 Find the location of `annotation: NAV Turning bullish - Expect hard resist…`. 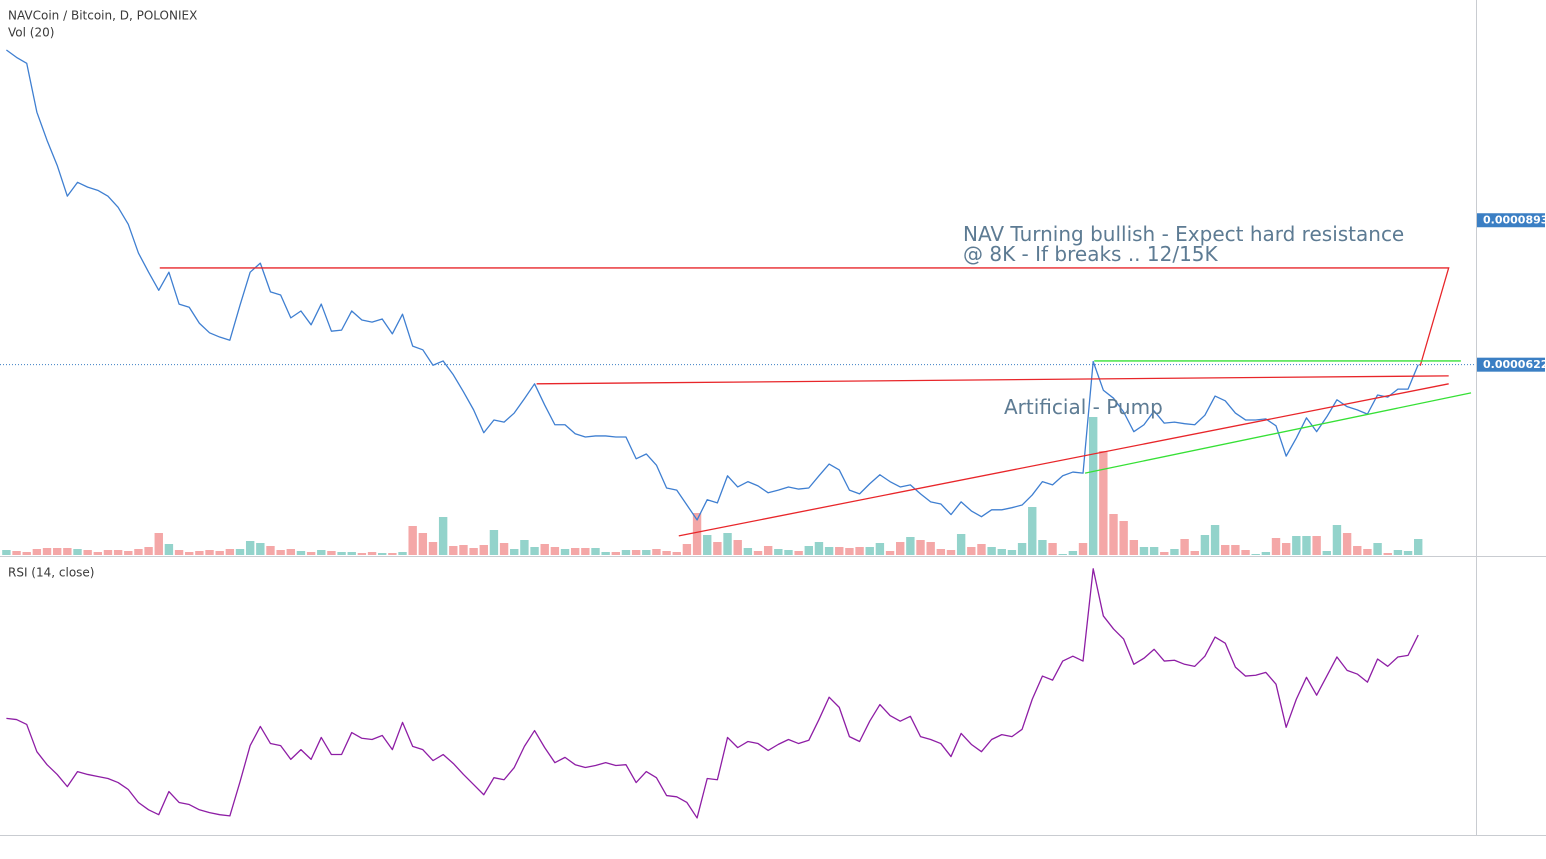

annotation: NAV Turning bullish - Expect hard resist… is located at coordinates (1183, 234).